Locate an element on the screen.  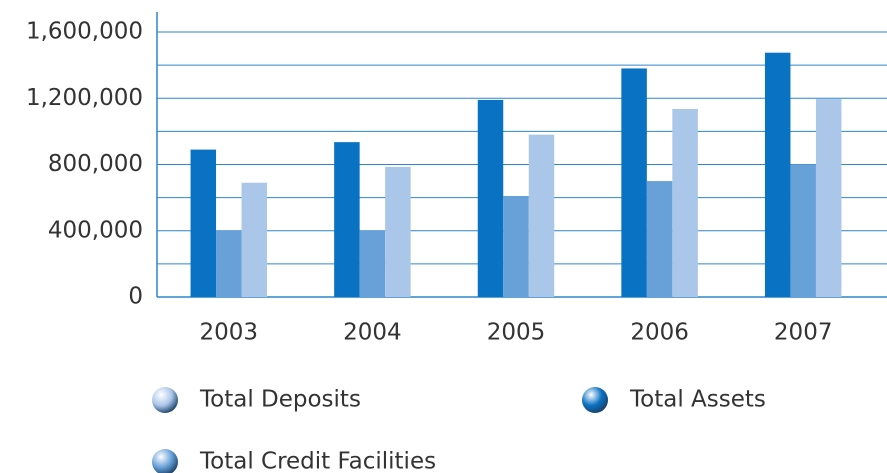
y-tick-label: 0 is located at coordinates (135, 297).